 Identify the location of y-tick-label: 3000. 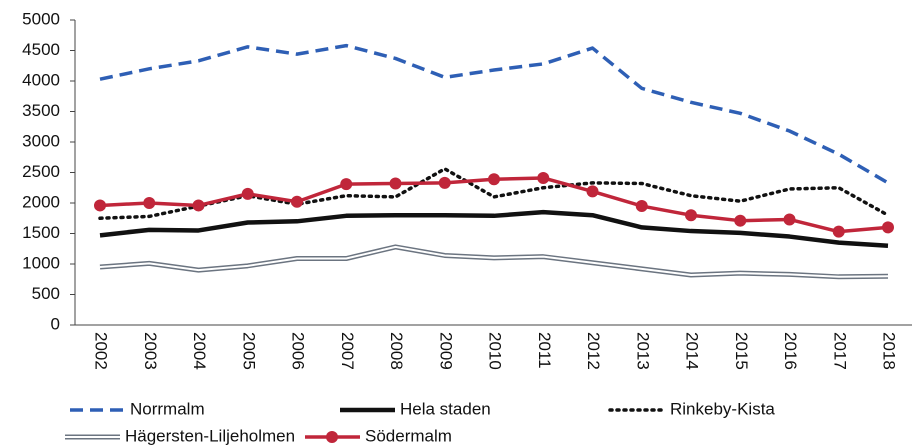
(41, 140).